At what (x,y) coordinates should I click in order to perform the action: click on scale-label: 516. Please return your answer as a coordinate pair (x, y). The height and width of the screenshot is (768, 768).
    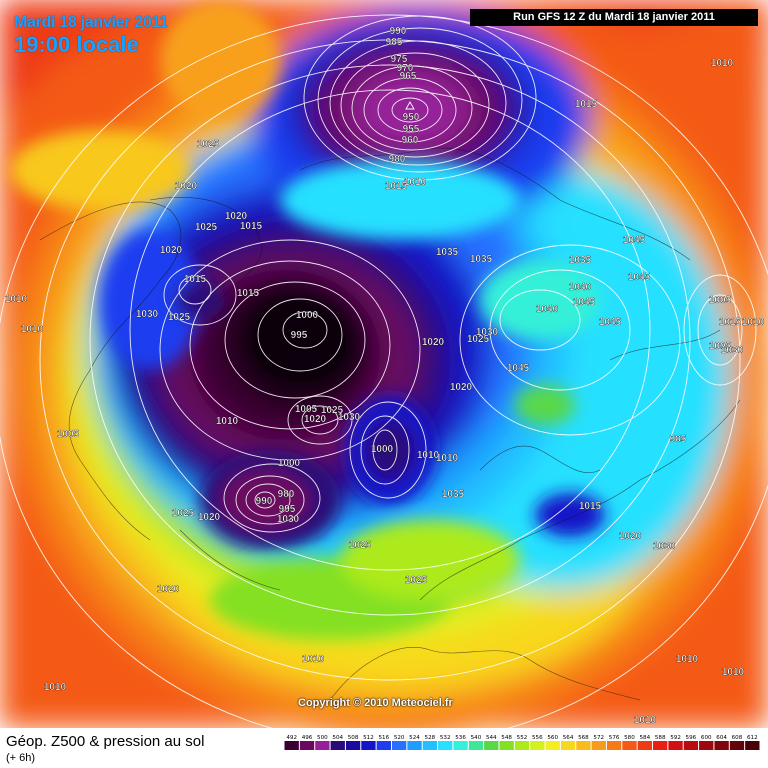
    Looking at the image, I should click on (383, 738).